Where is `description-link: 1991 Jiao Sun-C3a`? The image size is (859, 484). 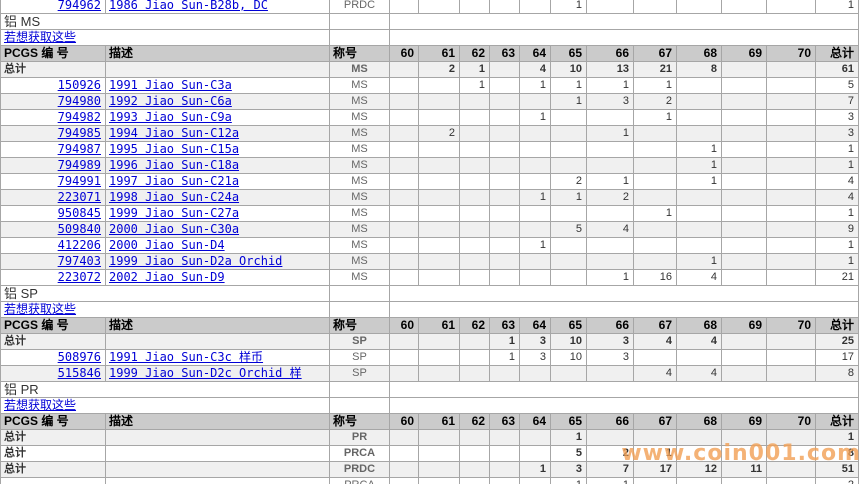
description-link: 1991 Jiao Sun-C3a is located at coordinates (218, 85).